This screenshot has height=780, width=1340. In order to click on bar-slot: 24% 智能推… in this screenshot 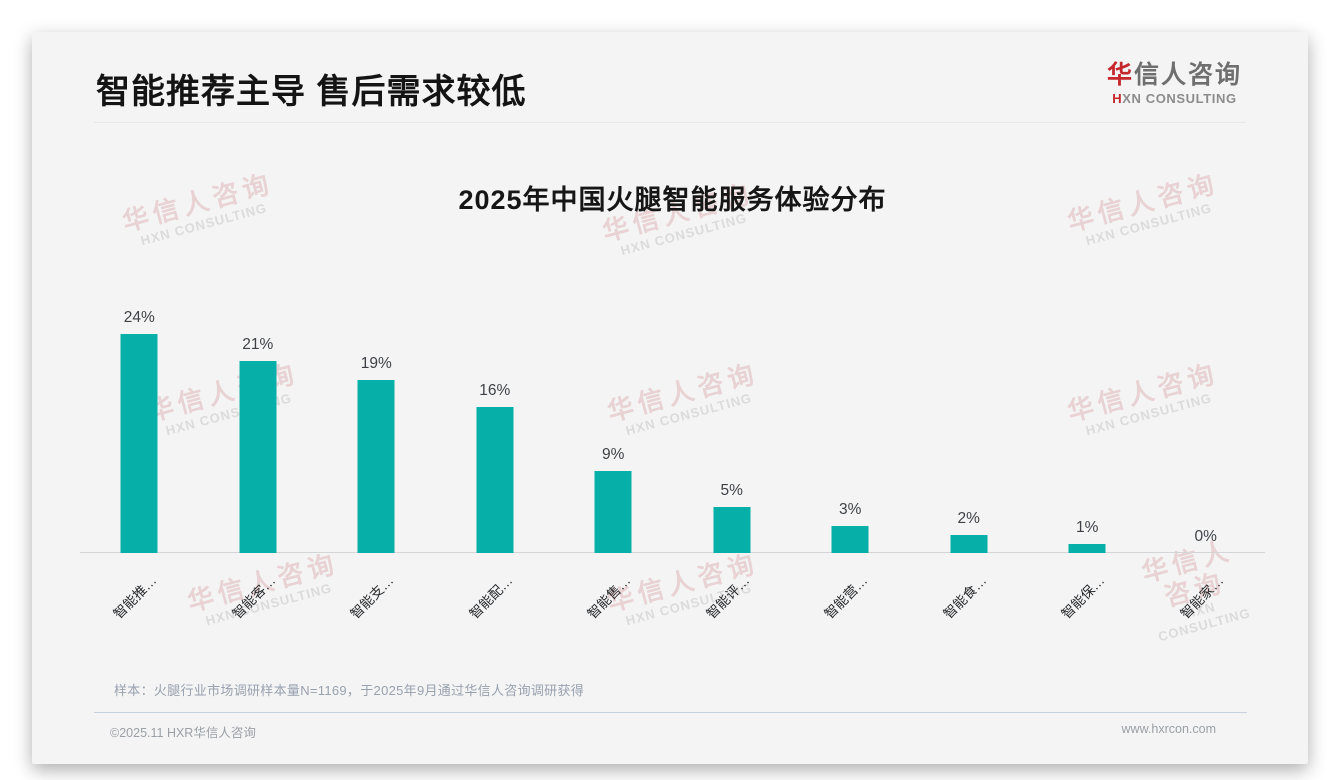, I will do `click(139, 412)`.